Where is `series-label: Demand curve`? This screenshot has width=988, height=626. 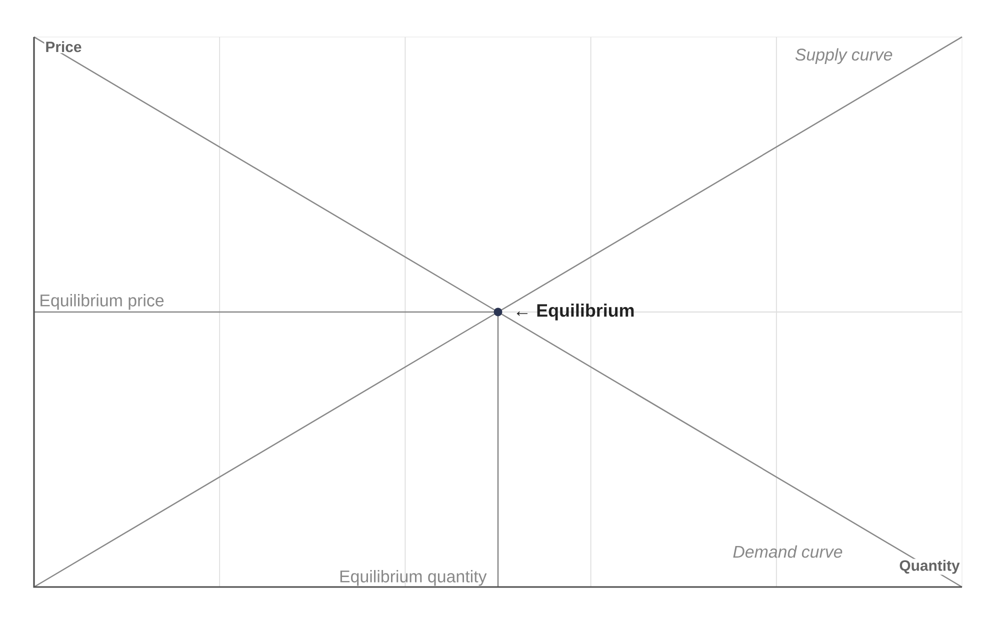
series-label: Demand curve is located at coordinates (787, 551).